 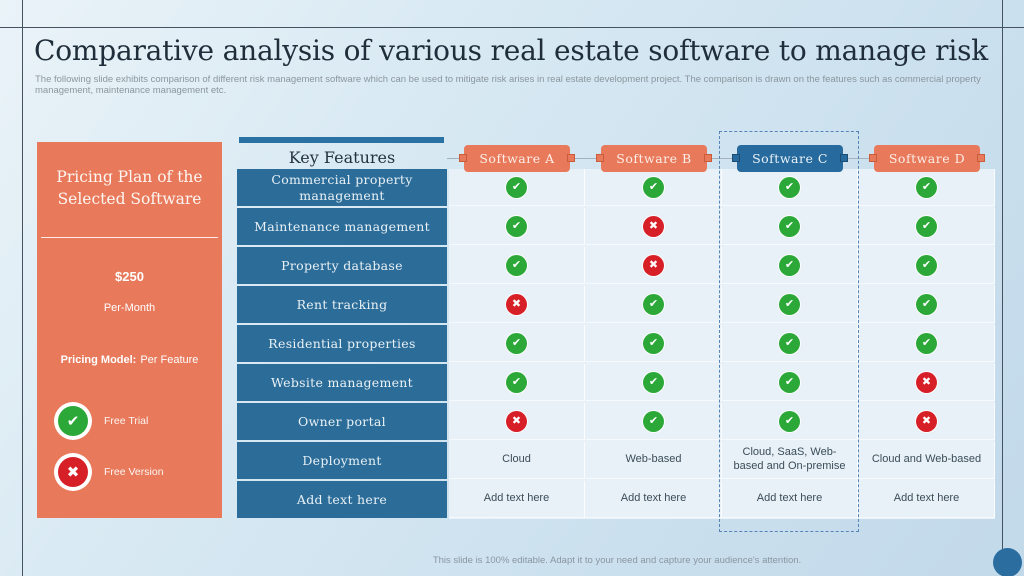 I want to click on feature-row-label: Commercial property management, so click(x=342, y=187).